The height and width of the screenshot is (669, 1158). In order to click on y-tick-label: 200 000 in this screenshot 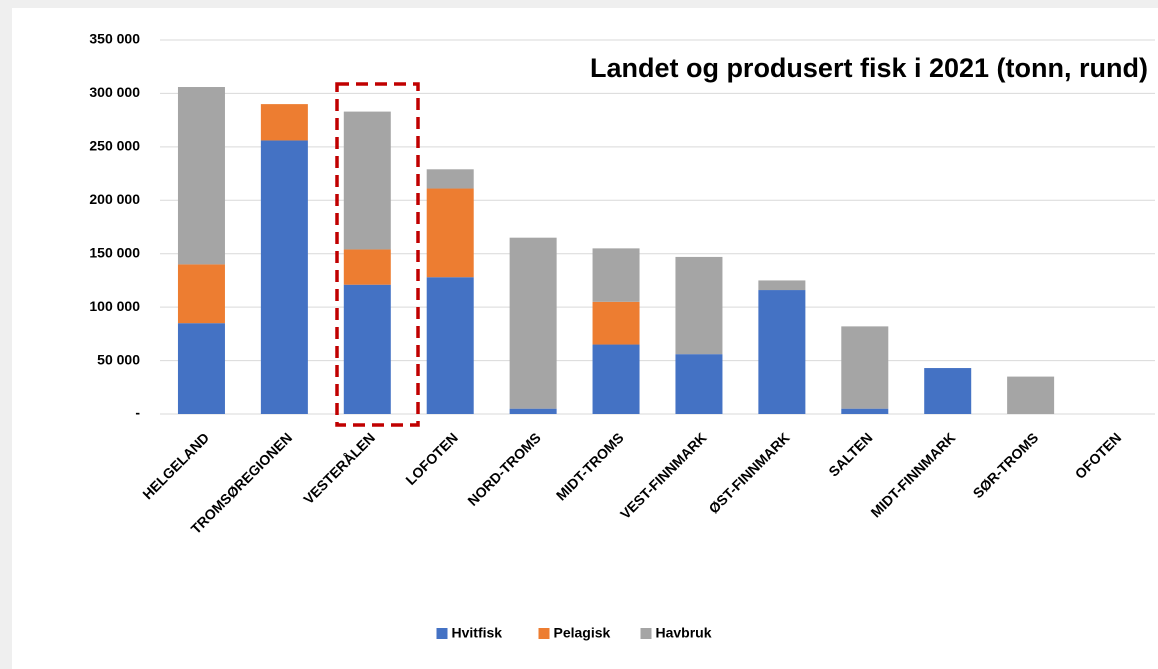, I will do `click(114, 199)`.